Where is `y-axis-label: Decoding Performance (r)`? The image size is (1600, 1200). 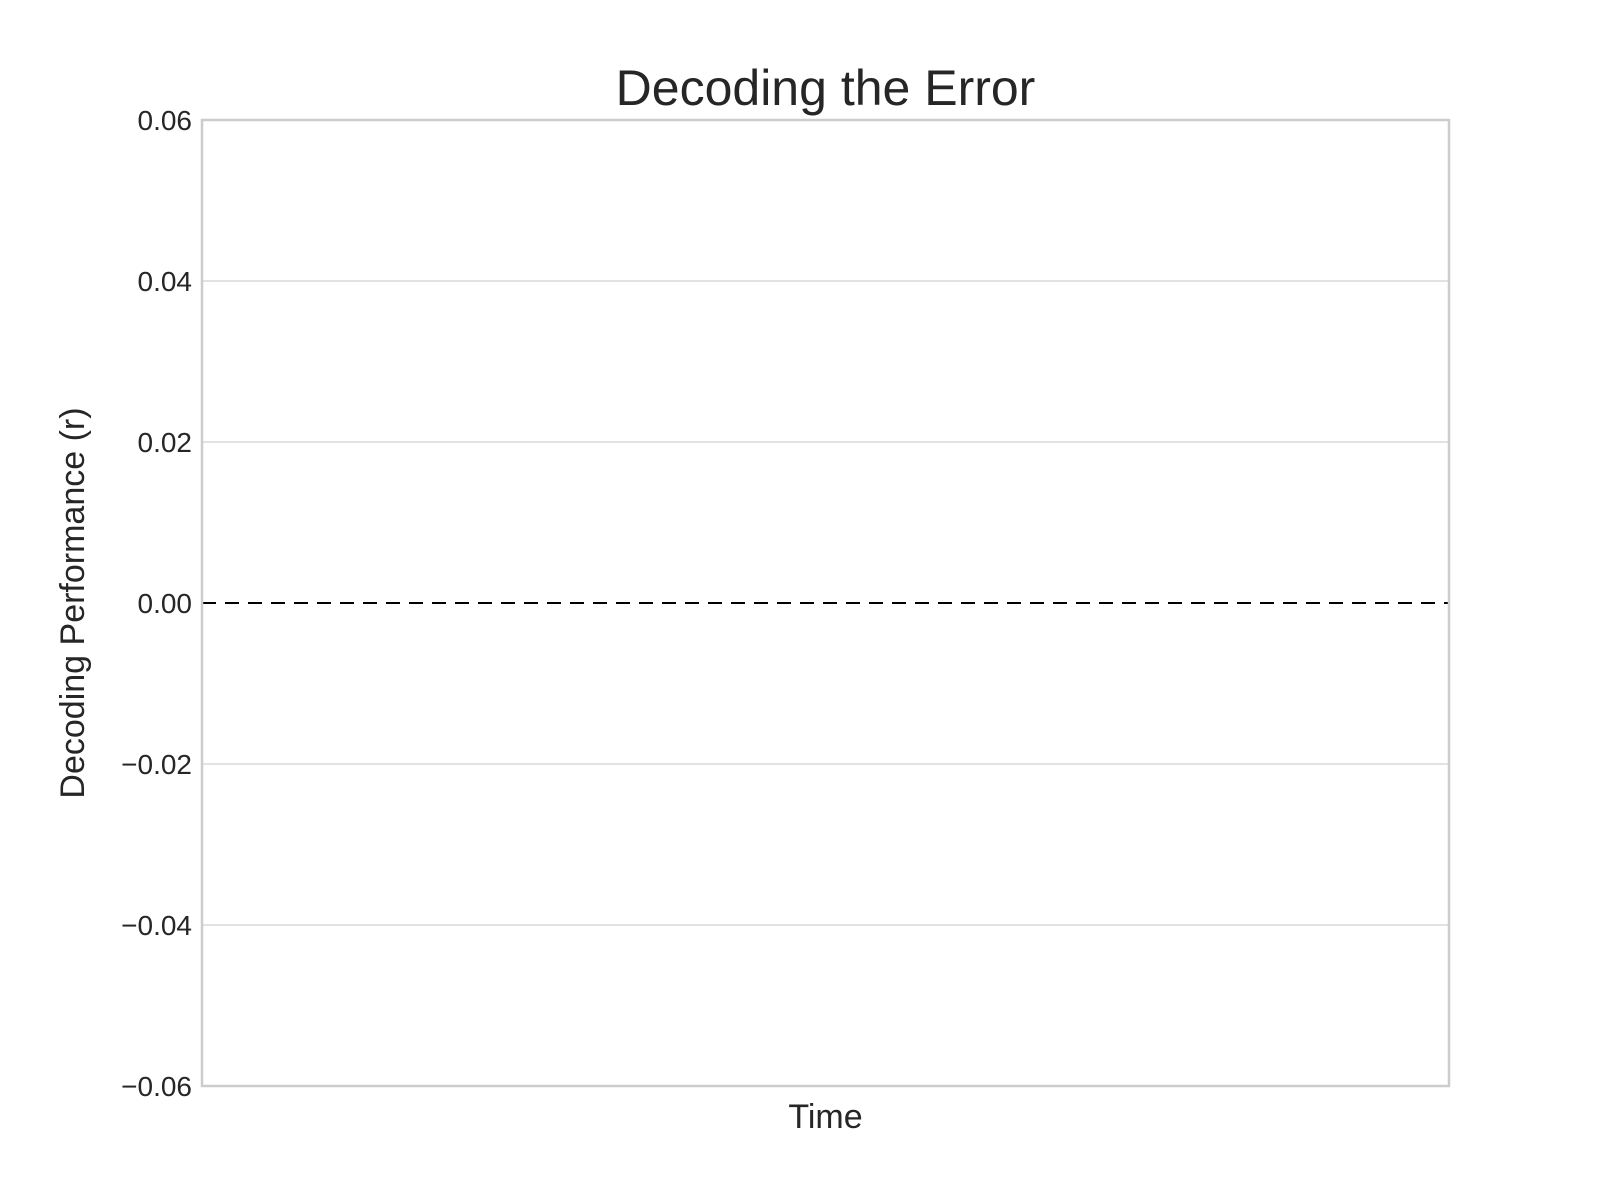 y-axis-label: Decoding Performance (r) is located at coordinates (73, 602).